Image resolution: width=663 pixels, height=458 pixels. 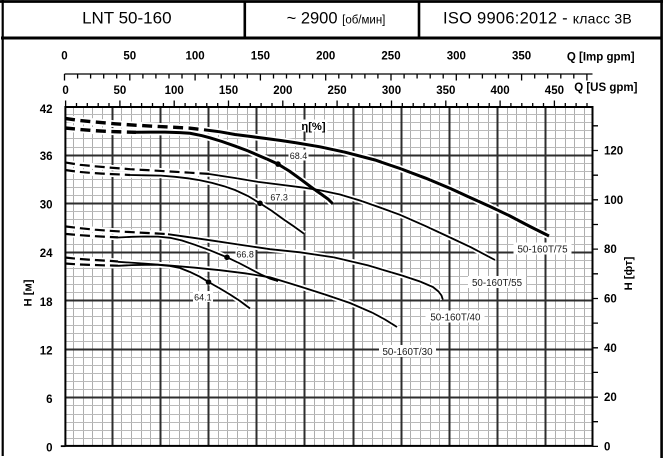 What do you see at coordinates (605, 88) in the screenshot?
I see `svg-text: Q [US gpm]` at bounding box center [605, 88].